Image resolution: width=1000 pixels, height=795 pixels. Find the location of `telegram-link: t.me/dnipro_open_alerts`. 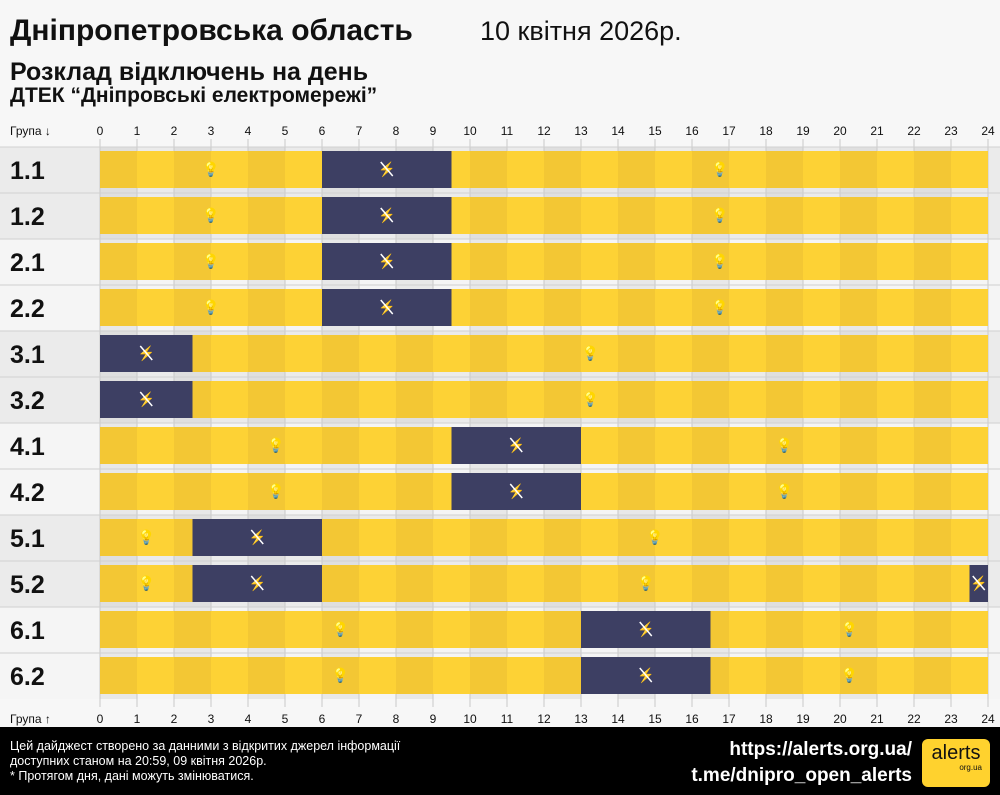

telegram-link: t.me/dnipro_open_alerts is located at coordinates (801, 775).